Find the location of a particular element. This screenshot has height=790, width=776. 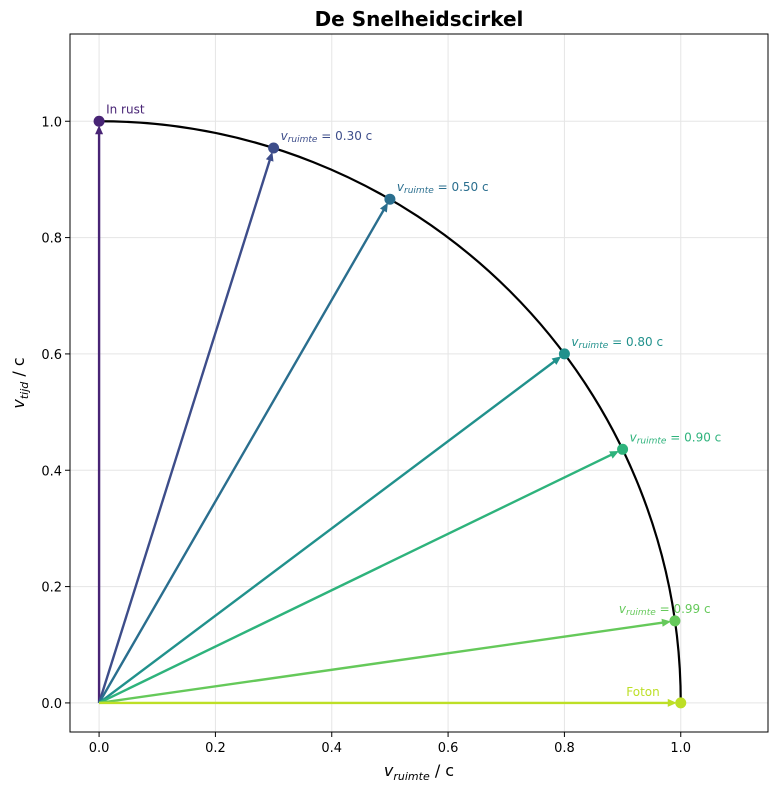

x-axis-label: vruimte / c is located at coordinates (419, 772).